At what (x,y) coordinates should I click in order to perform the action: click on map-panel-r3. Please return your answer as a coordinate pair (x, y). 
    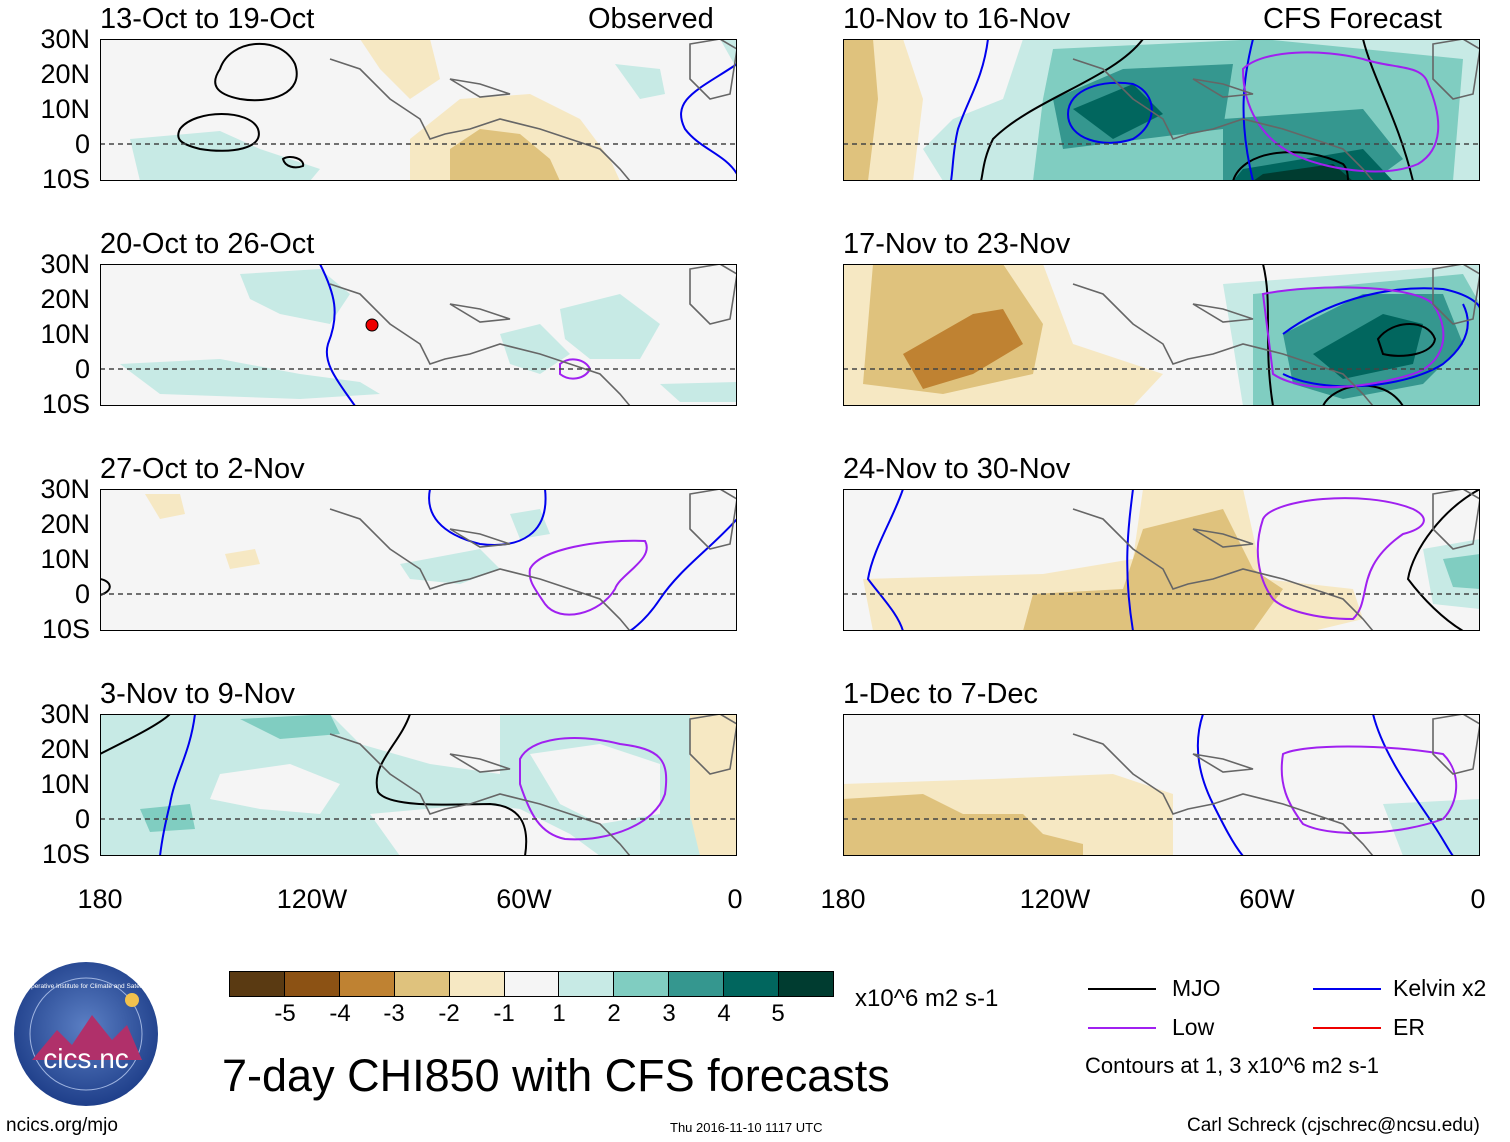
    Looking at the image, I should click on (1161, 560).